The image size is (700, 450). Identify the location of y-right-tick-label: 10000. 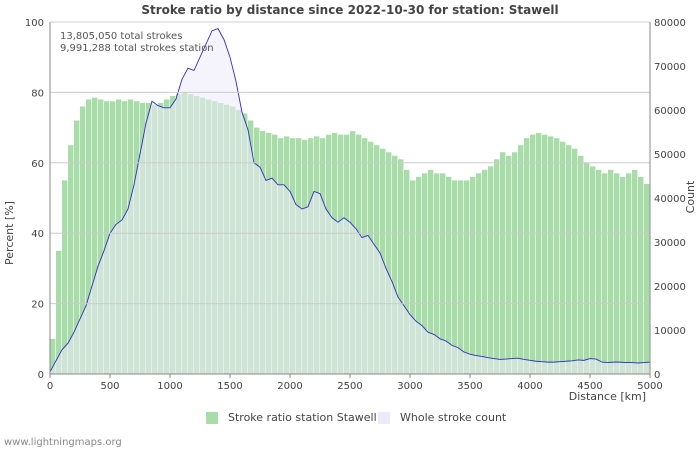
(670, 331).